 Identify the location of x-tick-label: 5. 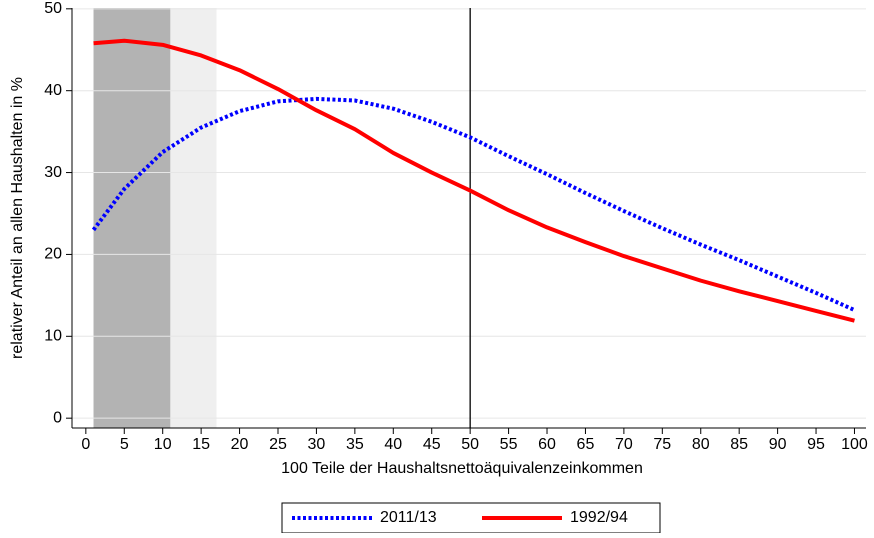
(124, 444).